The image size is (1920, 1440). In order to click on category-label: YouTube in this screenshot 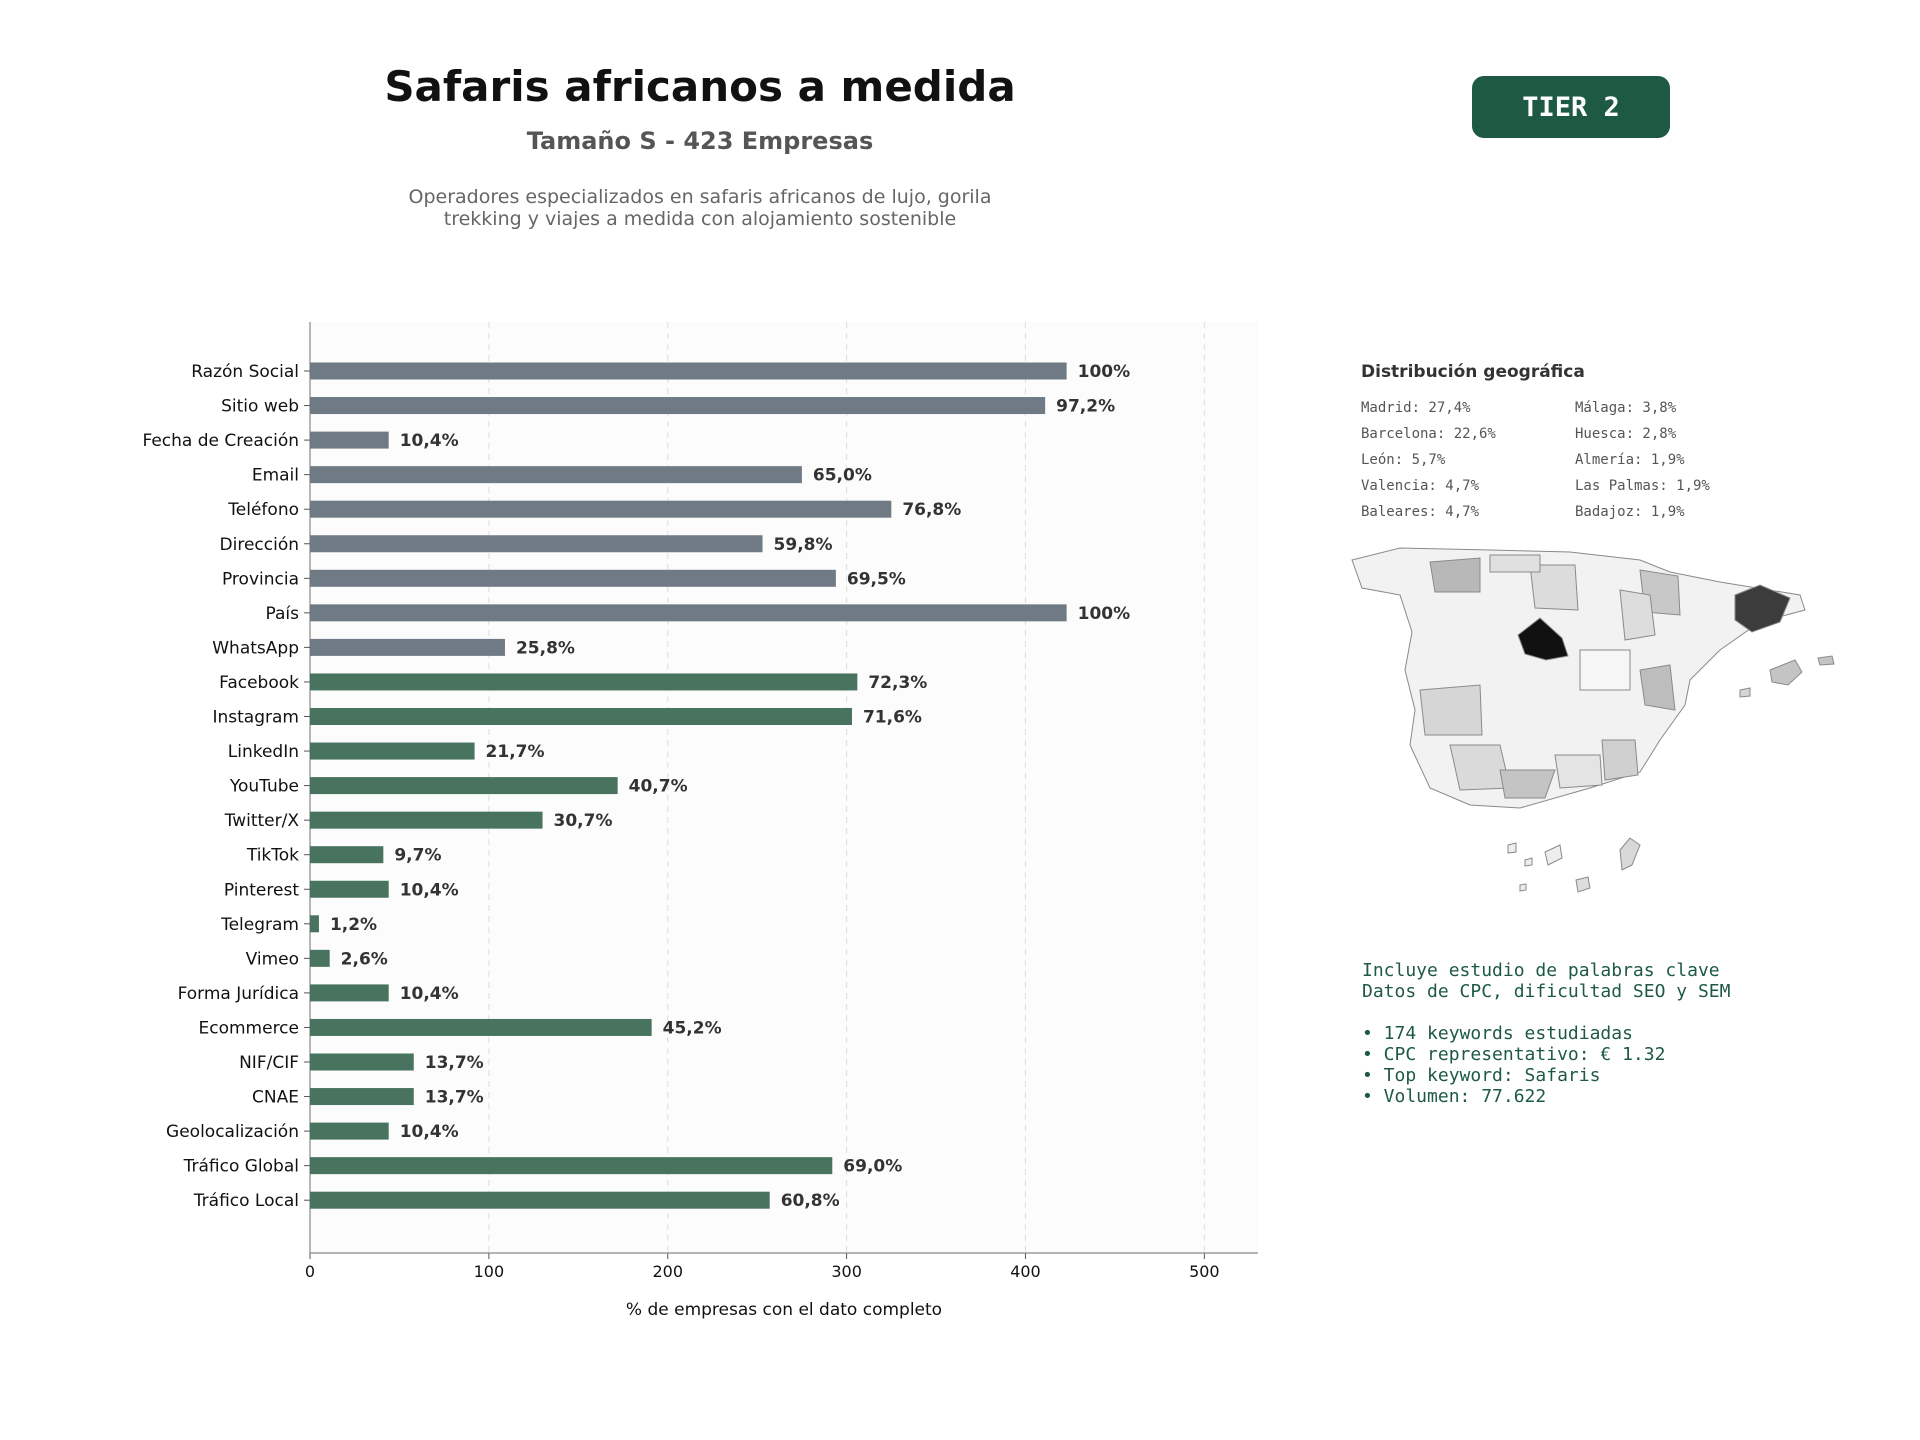, I will do `click(264, 787)`.